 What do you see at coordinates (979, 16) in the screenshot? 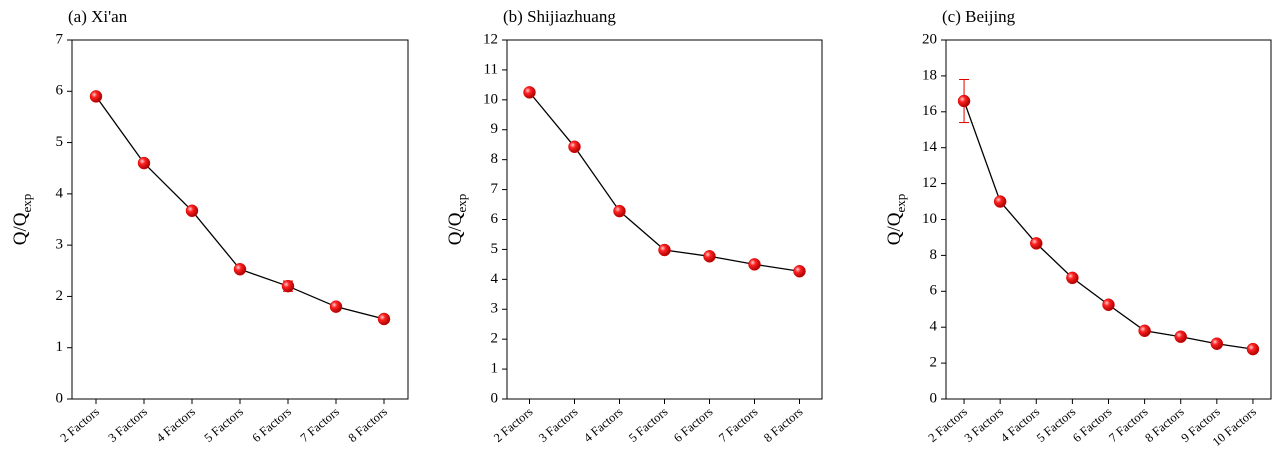
I see `panel-title: (c) Beijing` at bounding box center [979, 16].